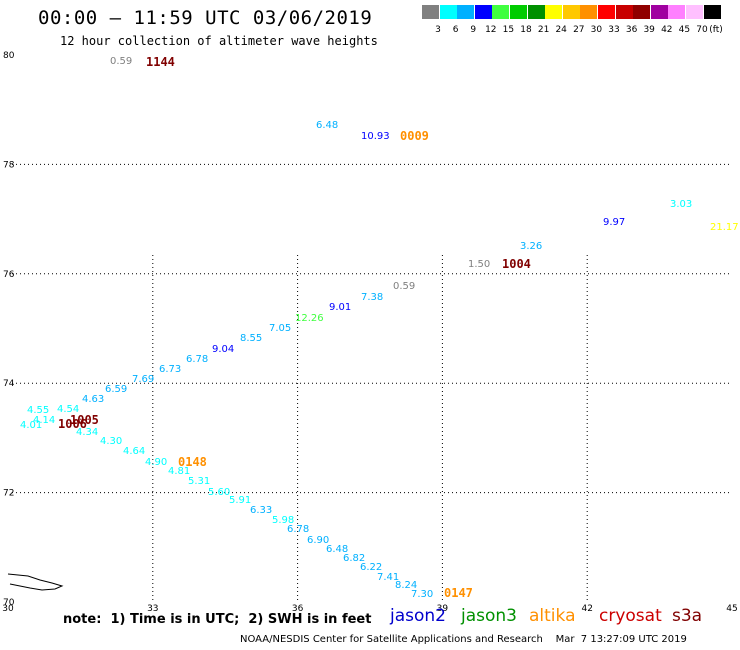  What do you see at coordinates (251, 338) in the screenshot?
I see `swh-value: 8.55` at bounding box center [251, 338].